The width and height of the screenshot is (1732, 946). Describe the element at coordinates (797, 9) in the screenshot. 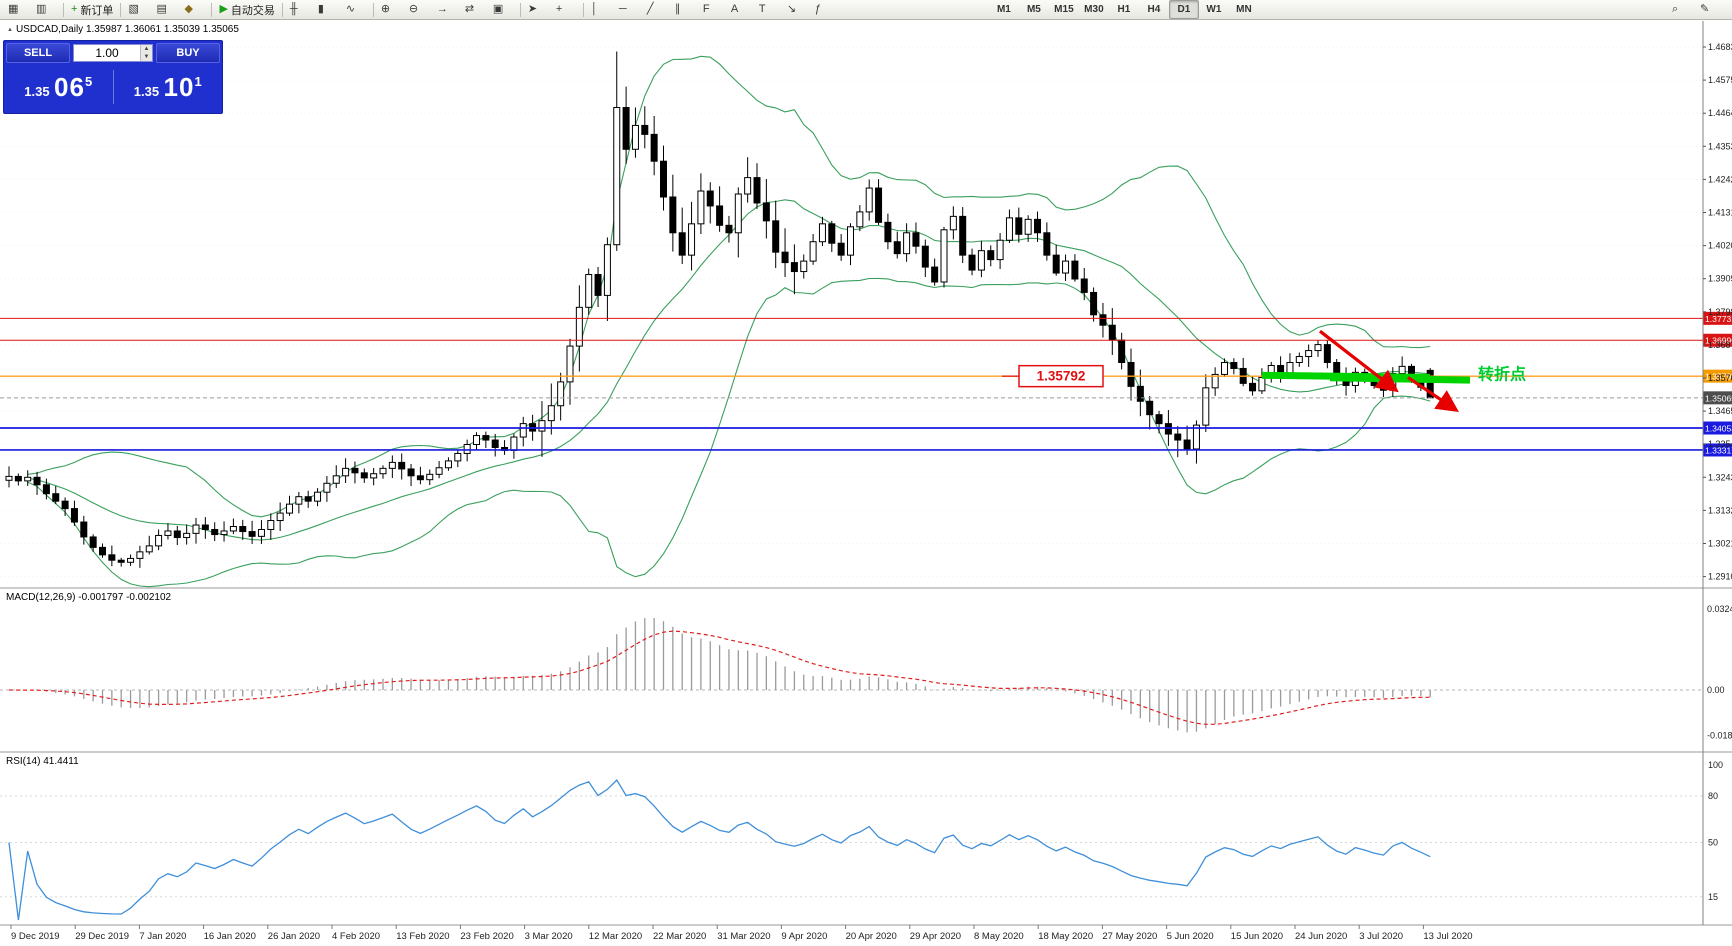

I see `arrow-objects-button: ↘` at that location.